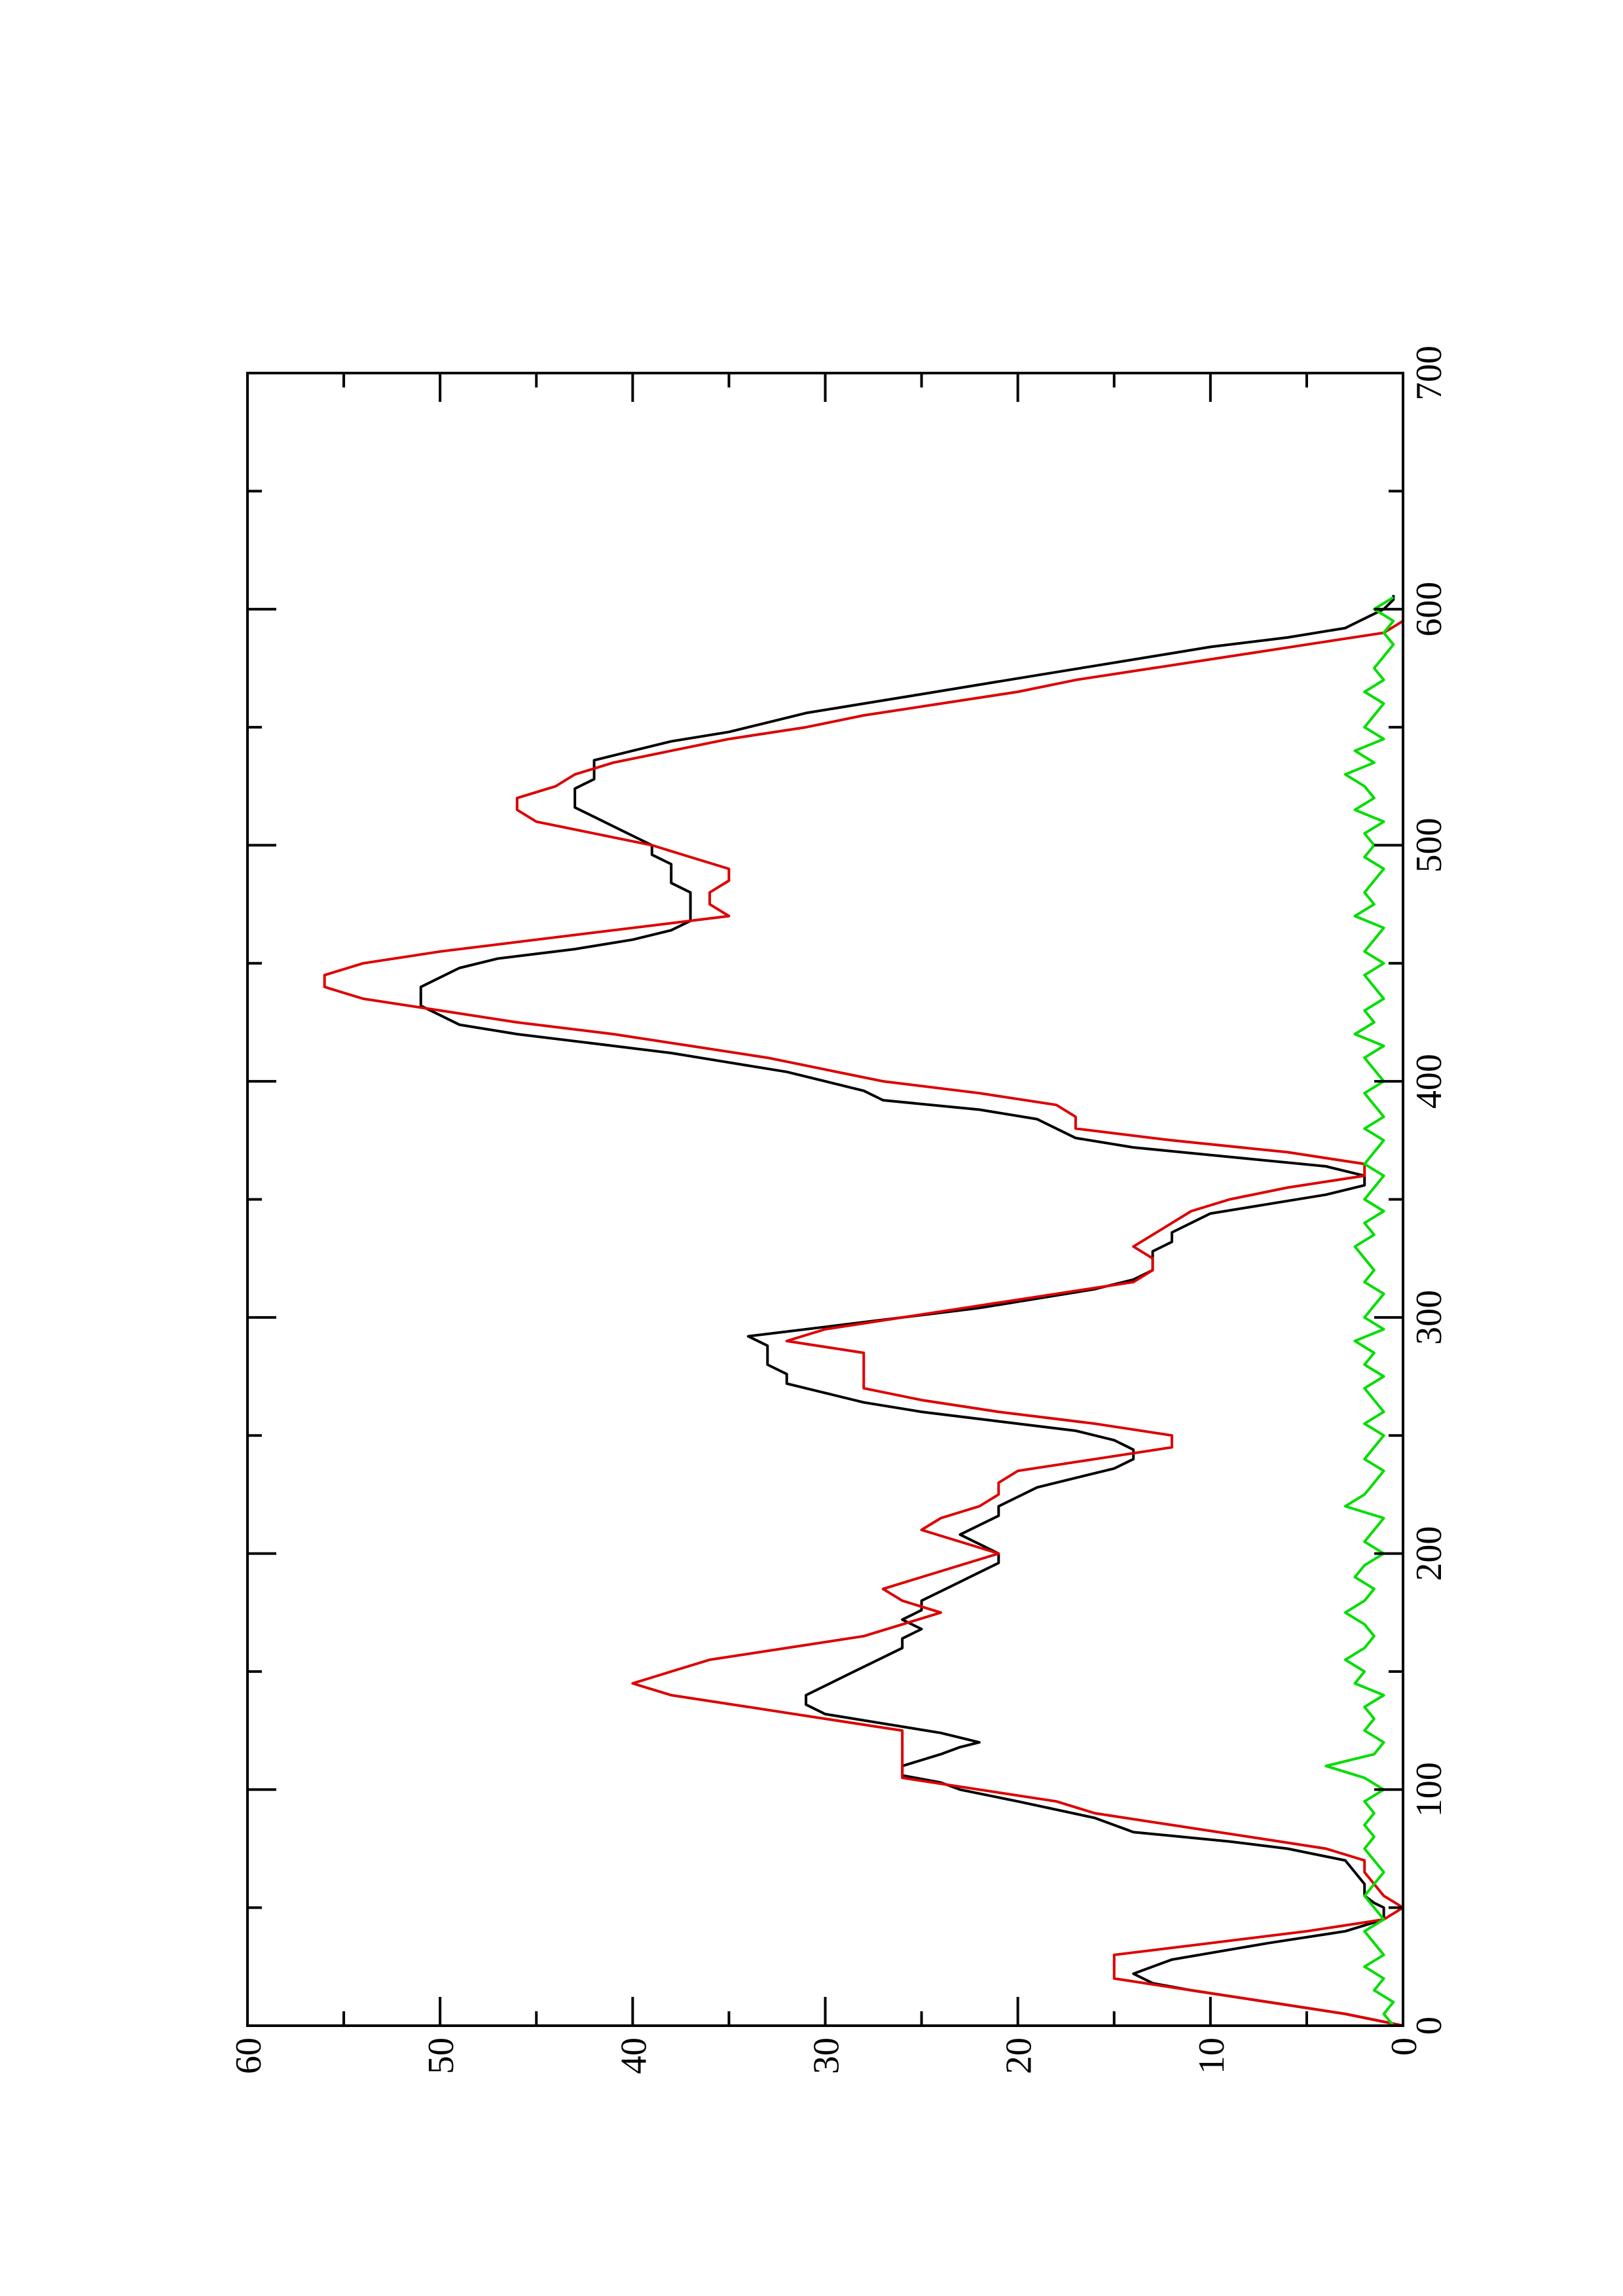 This screenshot has height=2296, width=1623. I want to click on x-tick-label: 100, so click(1429, 1789).